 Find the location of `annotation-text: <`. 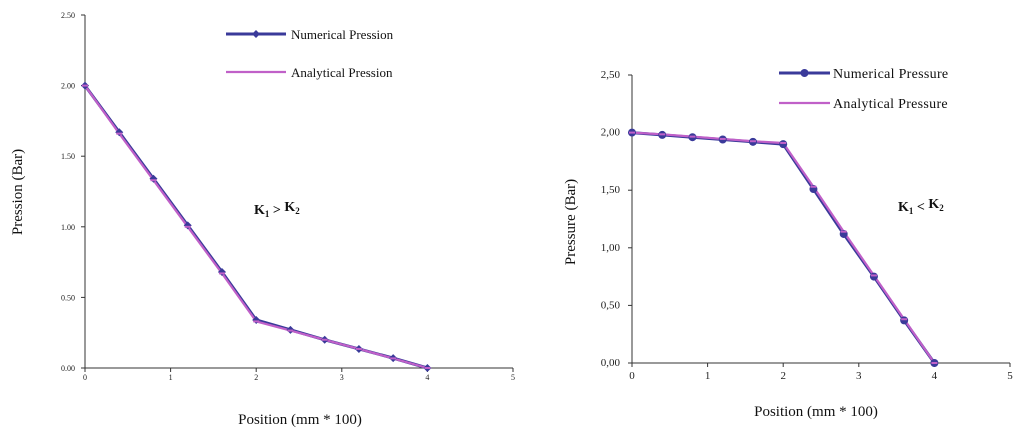

annotation-text: < is located at coordinates (920, 207).